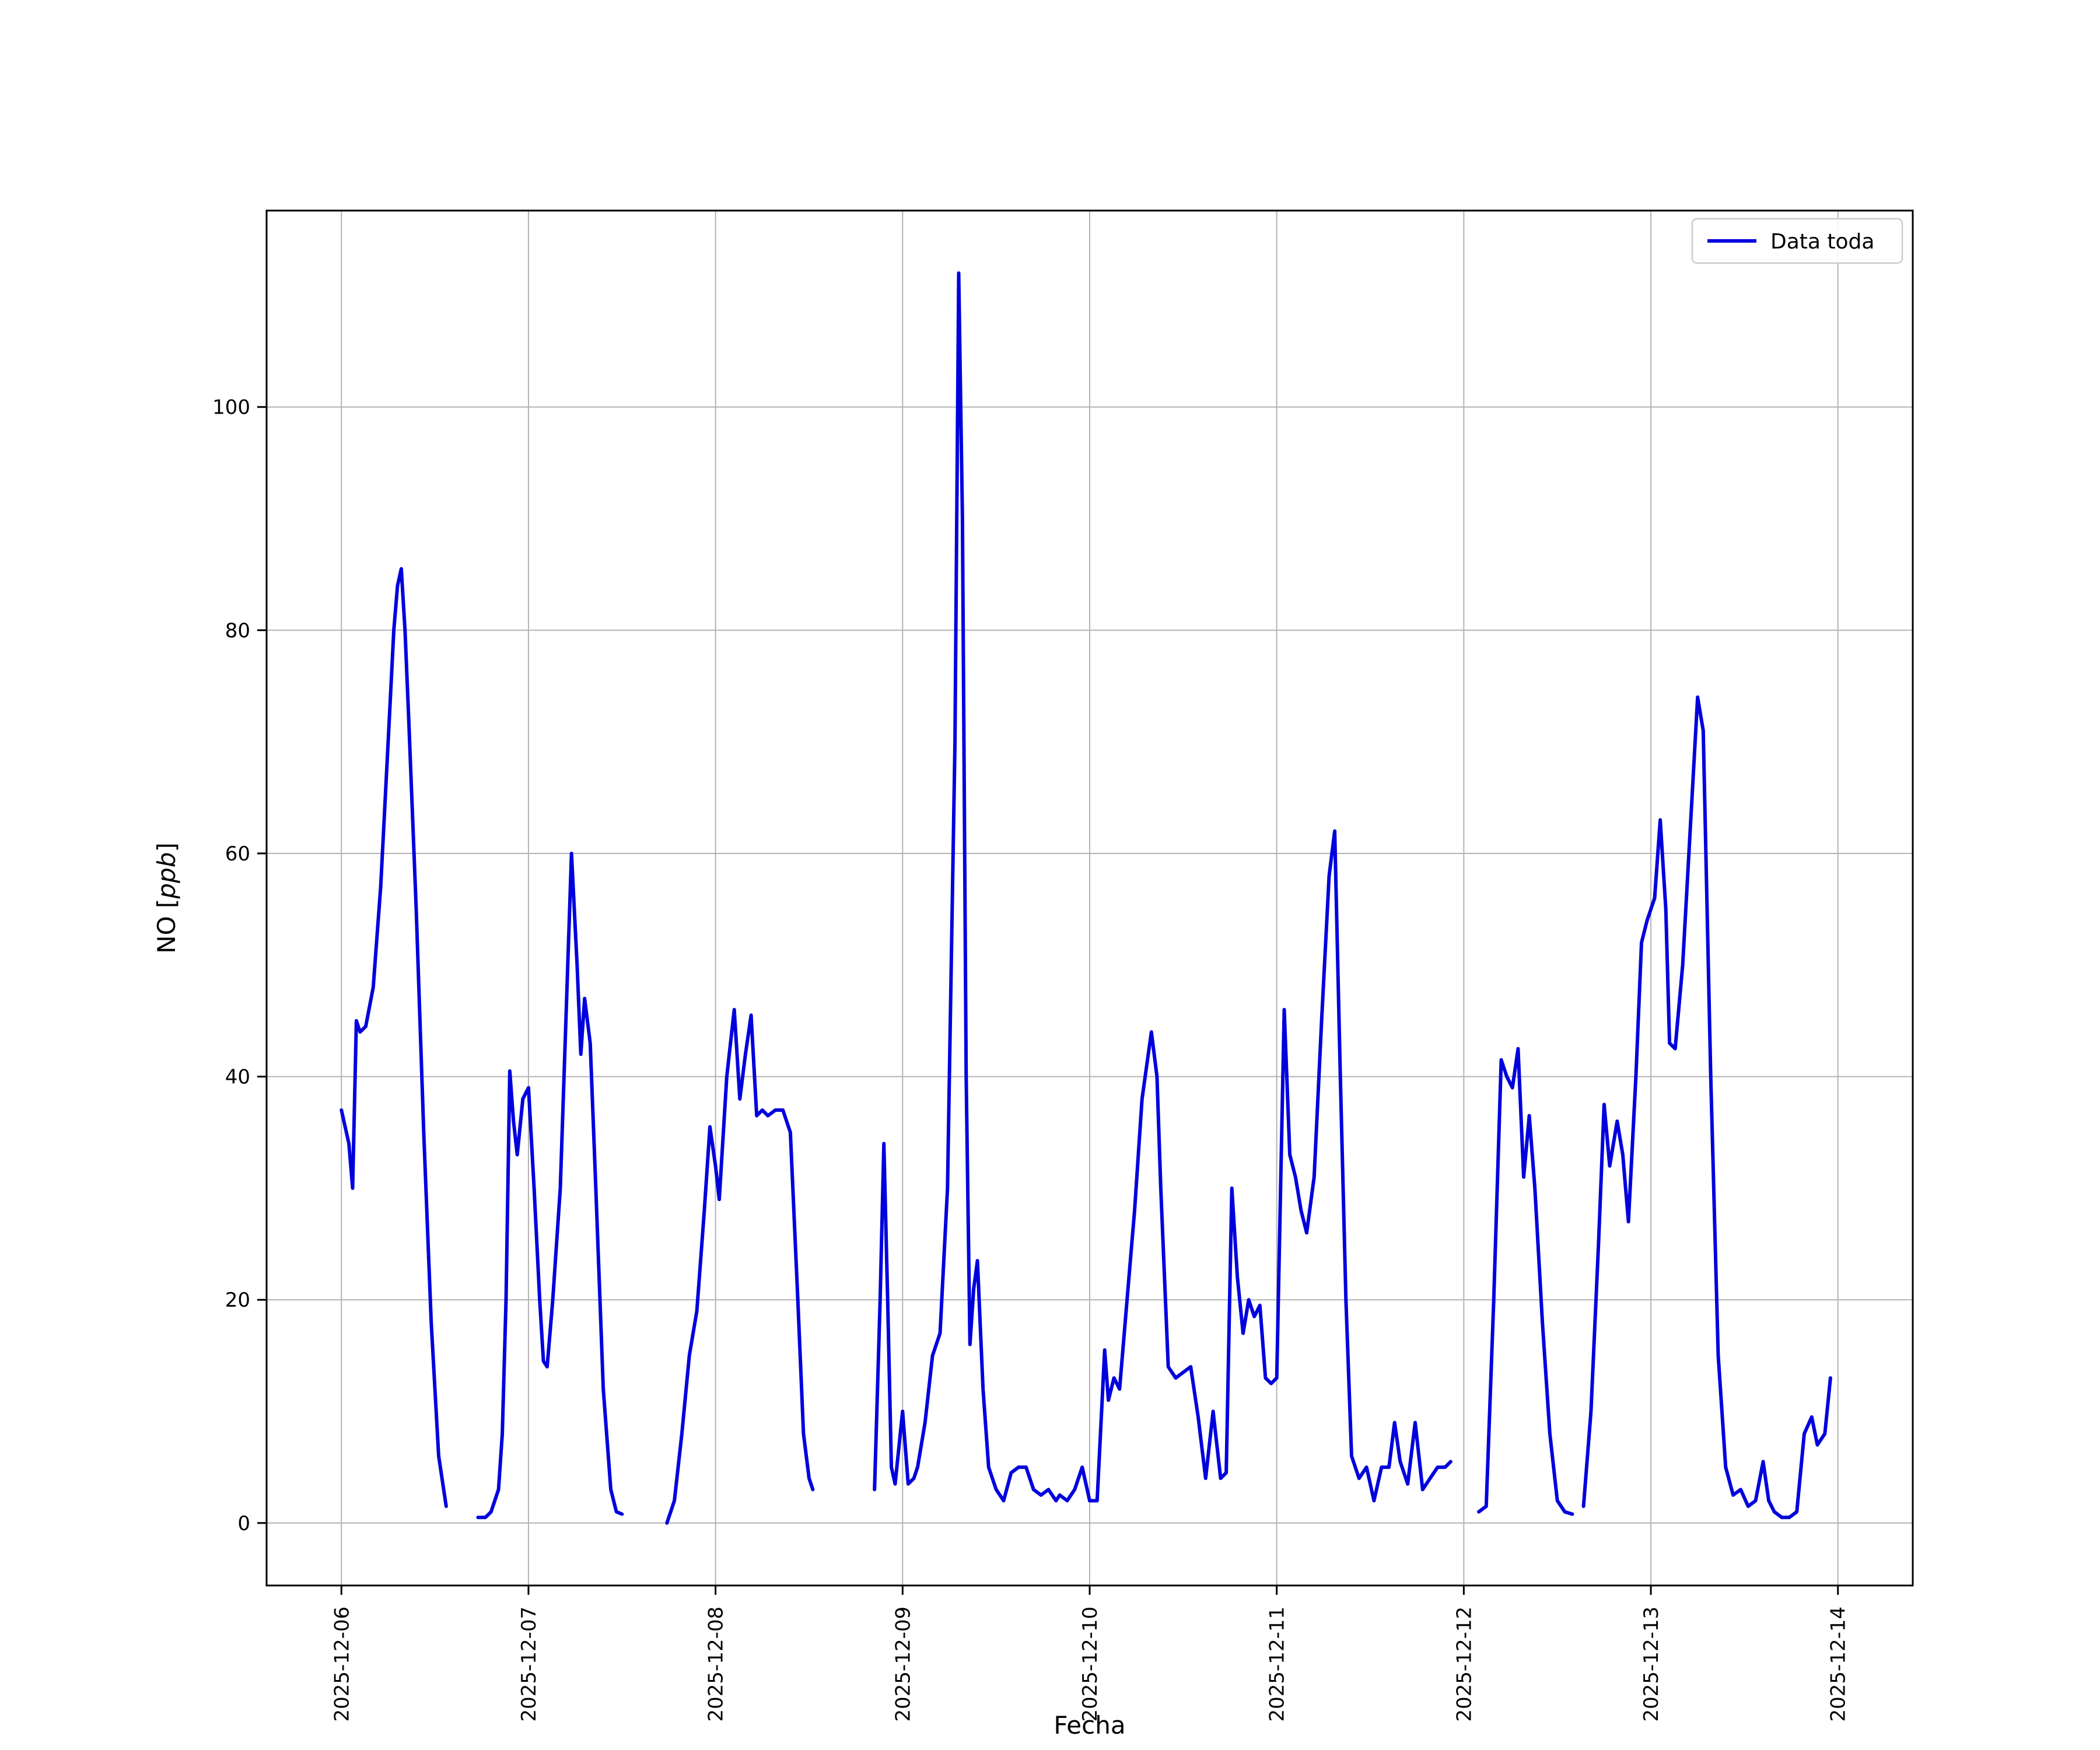 This screenshot has height=1750, width=2100. Describe the element at coordinates (237, 854) in the screenshot. I see `y-tick-label: 60` at that location.